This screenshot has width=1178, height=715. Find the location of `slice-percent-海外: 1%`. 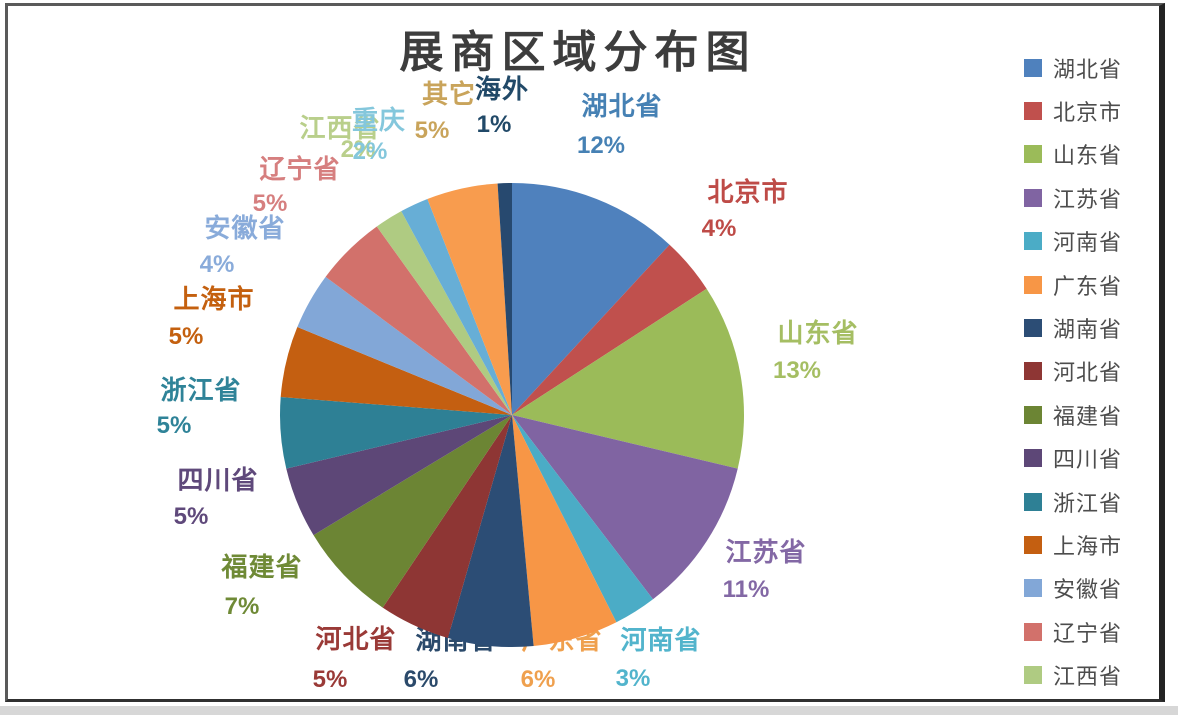

slice-percent-海外: 1% is located at coordinates (494, 124).